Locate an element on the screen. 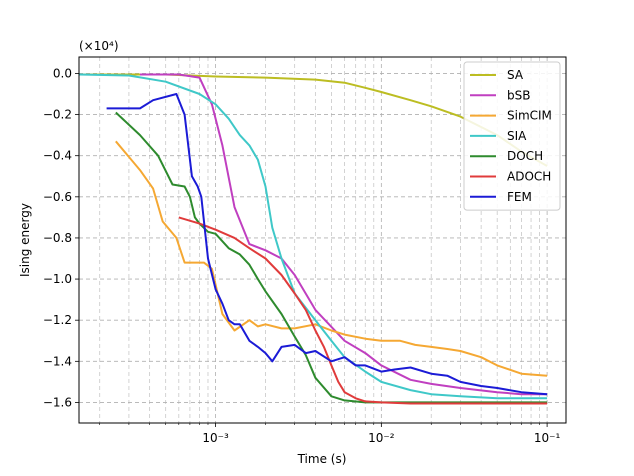 This screenshot has height=476, width=634. legend-box is located at coordinates (512, 136).